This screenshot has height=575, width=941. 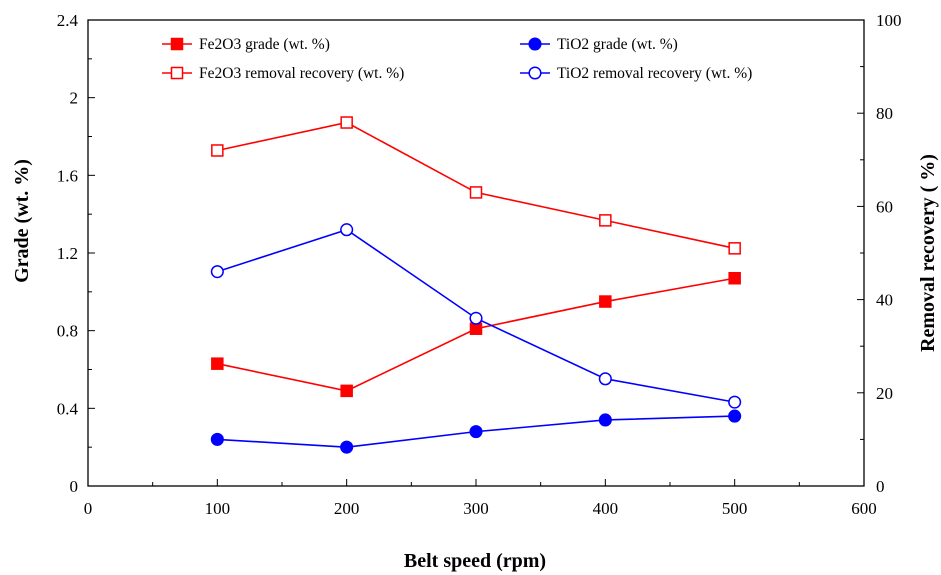 What do you see at coordinates (928, 253) in the screenshot?
I see `y2-axis-title: Removal recovery ( %)` at bounding box center [928, 253].